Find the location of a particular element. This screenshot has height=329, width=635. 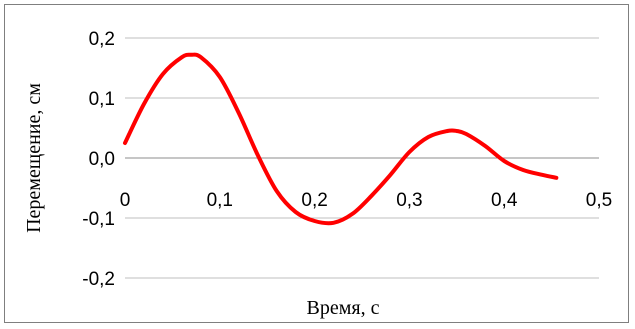

y-tick-label: 0,1 is located at coordinates (102, 99).